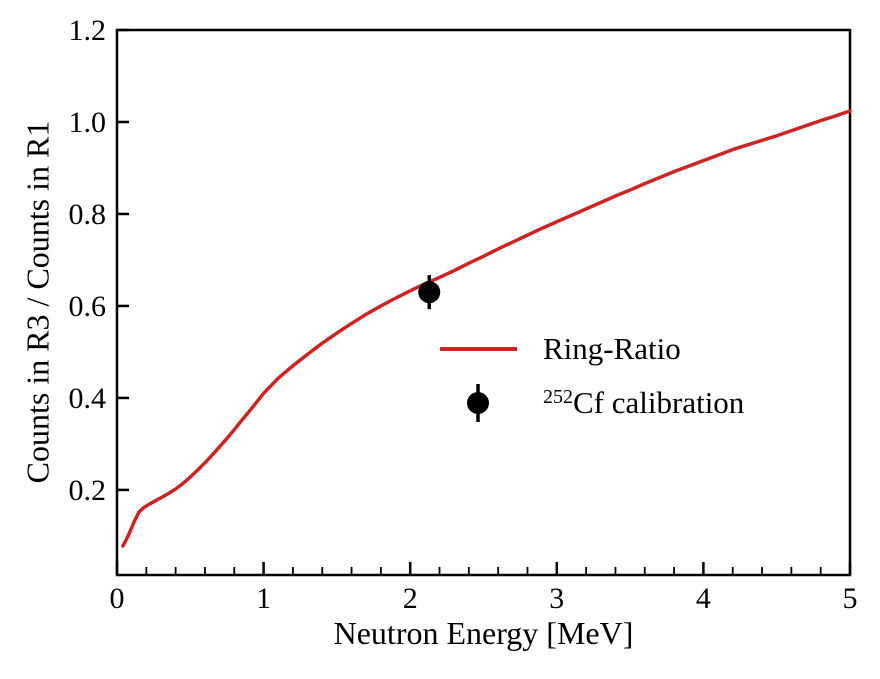 Image resolution: width=880 pixels, height=679 pixels. What do you see at coordinates (703, 598) in the screenshot?
I see `x-tick-label: 4` at bounding box center [703, 598].